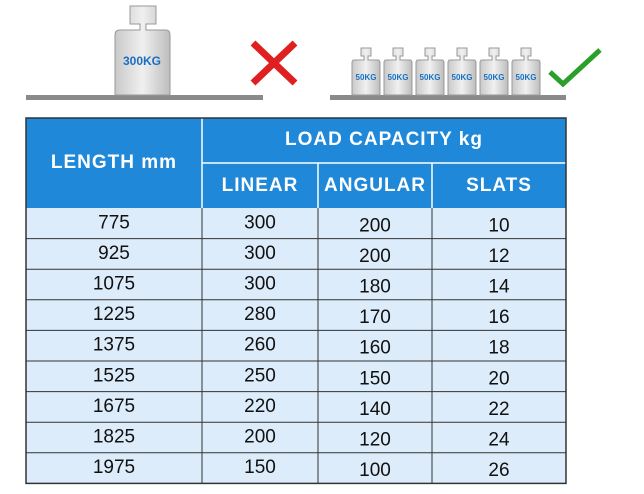  What do you see at coordinates (142, 61) in the screenshot?
I see `weight-label: 300KG` at bounding box center [142, 61].